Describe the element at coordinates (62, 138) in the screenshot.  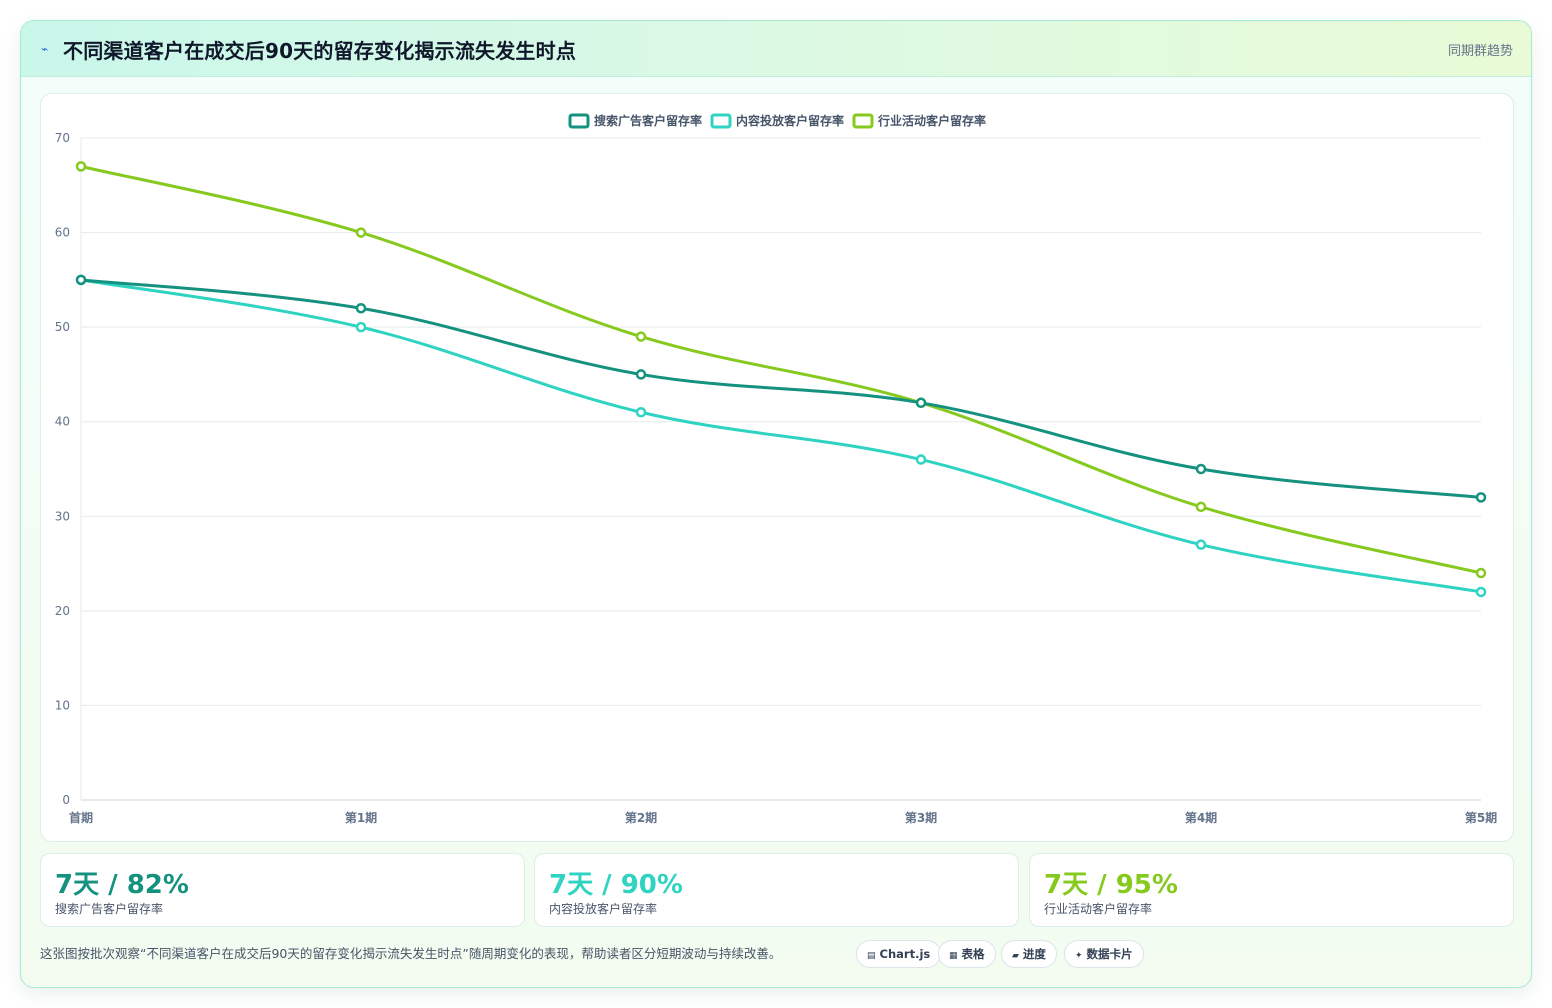
I see `y-tick-label: 70` at that location.